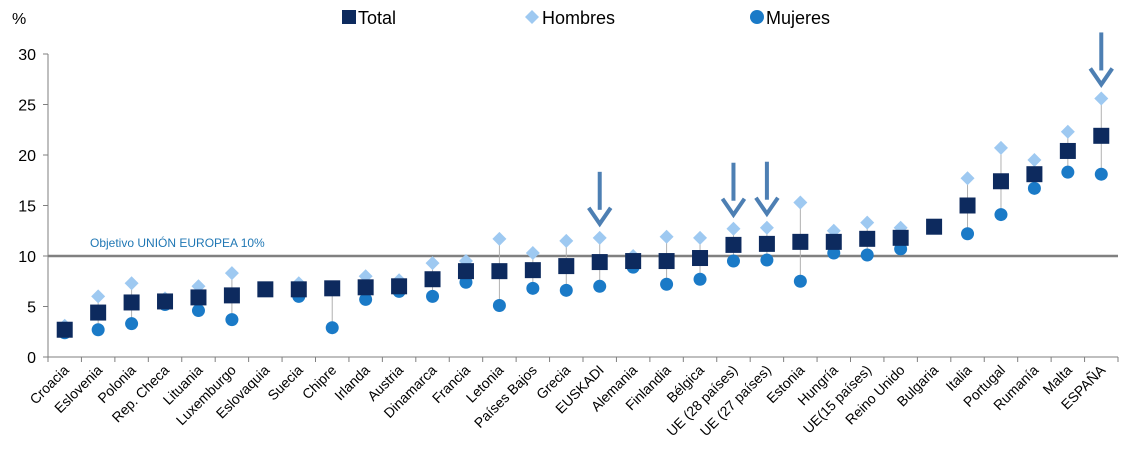  I want to click on y-tick-label: 30, so click(27, 55).